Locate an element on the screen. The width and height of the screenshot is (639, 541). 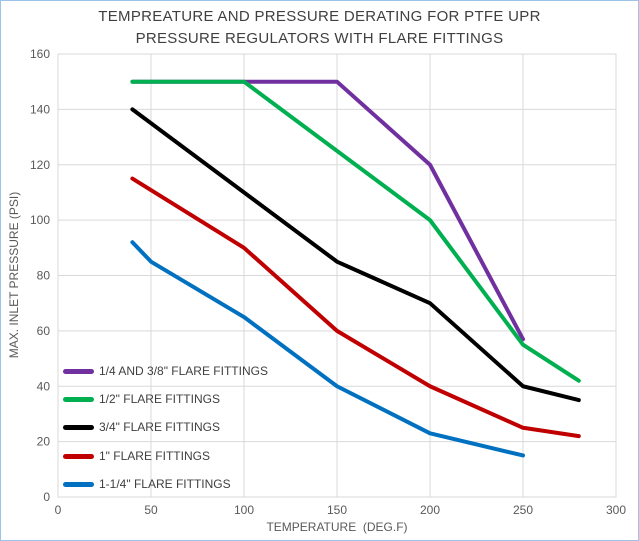
legend-entry-0: 1/4 AND 3/8" FLARE FITTINGS is located at coordinates (165, 371).